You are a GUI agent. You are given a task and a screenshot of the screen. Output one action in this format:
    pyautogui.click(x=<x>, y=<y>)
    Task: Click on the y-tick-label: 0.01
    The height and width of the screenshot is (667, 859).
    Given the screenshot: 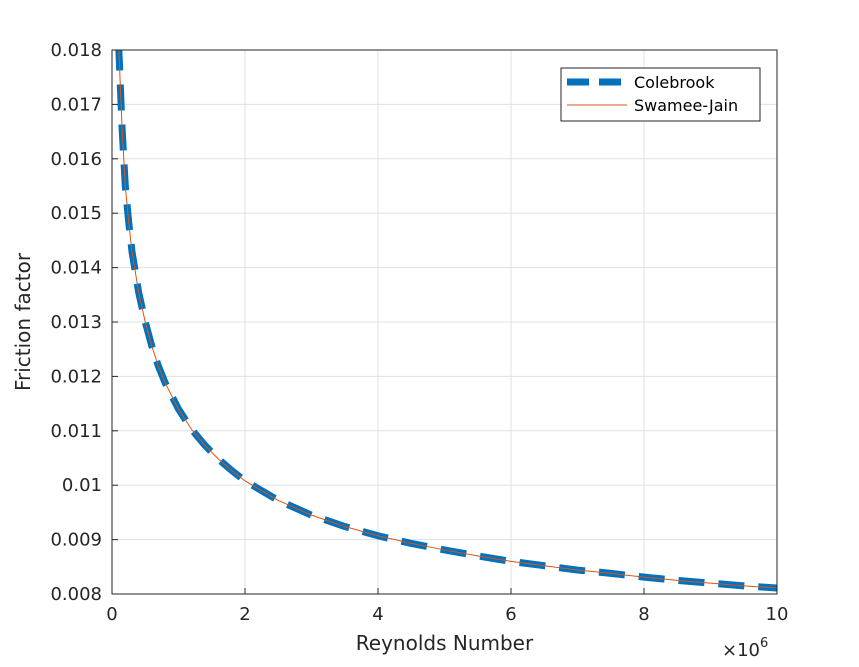 What is the action you would take?
    pyautogui.click(x=82, y=485)
    